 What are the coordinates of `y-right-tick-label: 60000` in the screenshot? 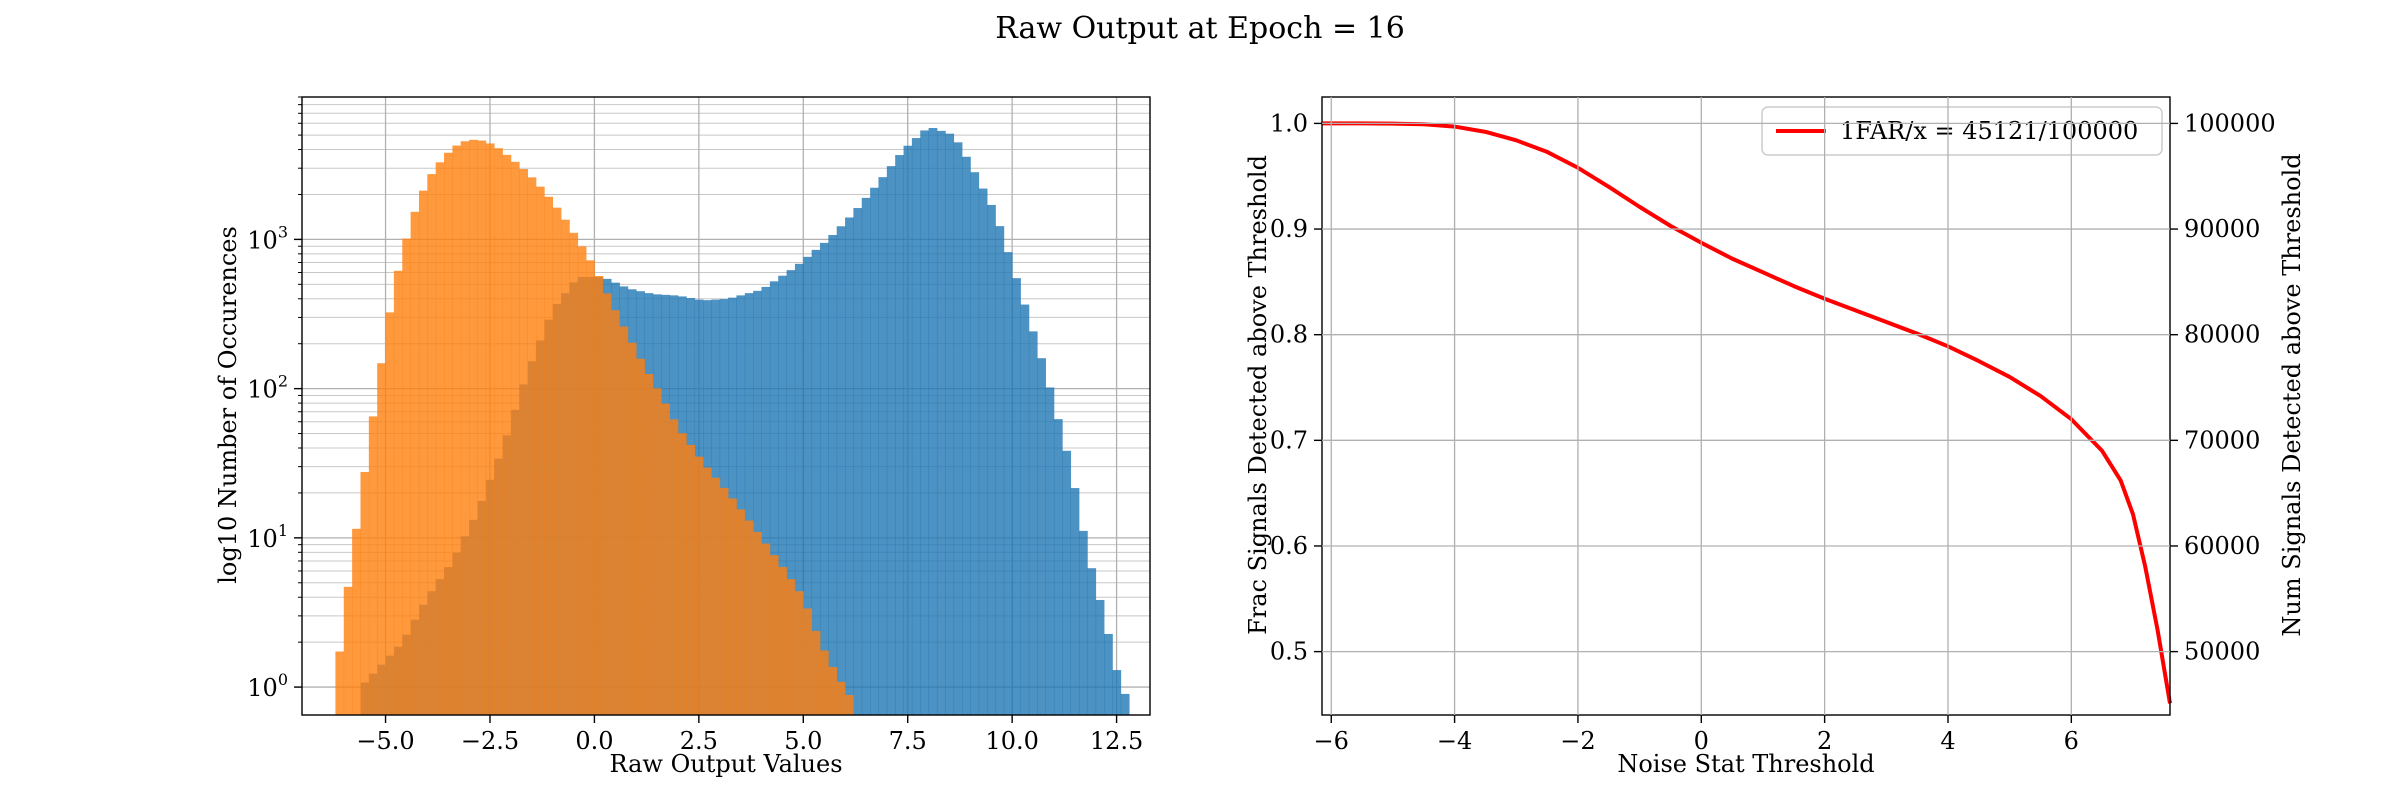 It's located at (2222, 546).